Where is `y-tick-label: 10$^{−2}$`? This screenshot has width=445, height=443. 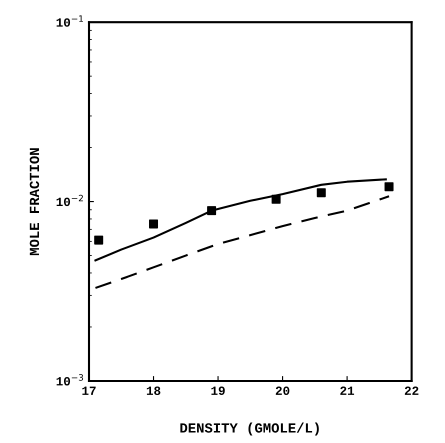 y-tick-label: 10$^{−2}$ is located at coordinates (69, 200).